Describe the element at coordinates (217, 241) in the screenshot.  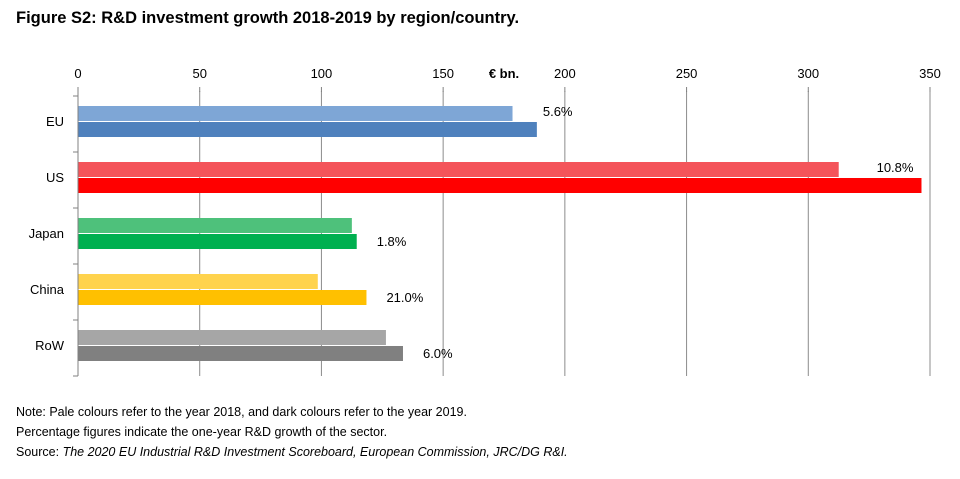
I see `bar-2019-japan` at that location.